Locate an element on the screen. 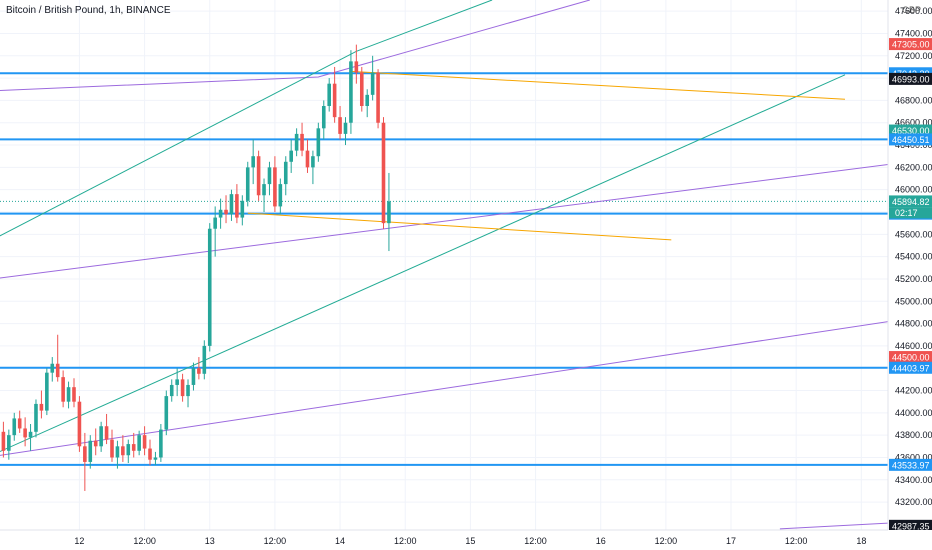 This screenshot has width=932, height=550. price-tick-label: 47200.00 is located at coordinates (913, 56).